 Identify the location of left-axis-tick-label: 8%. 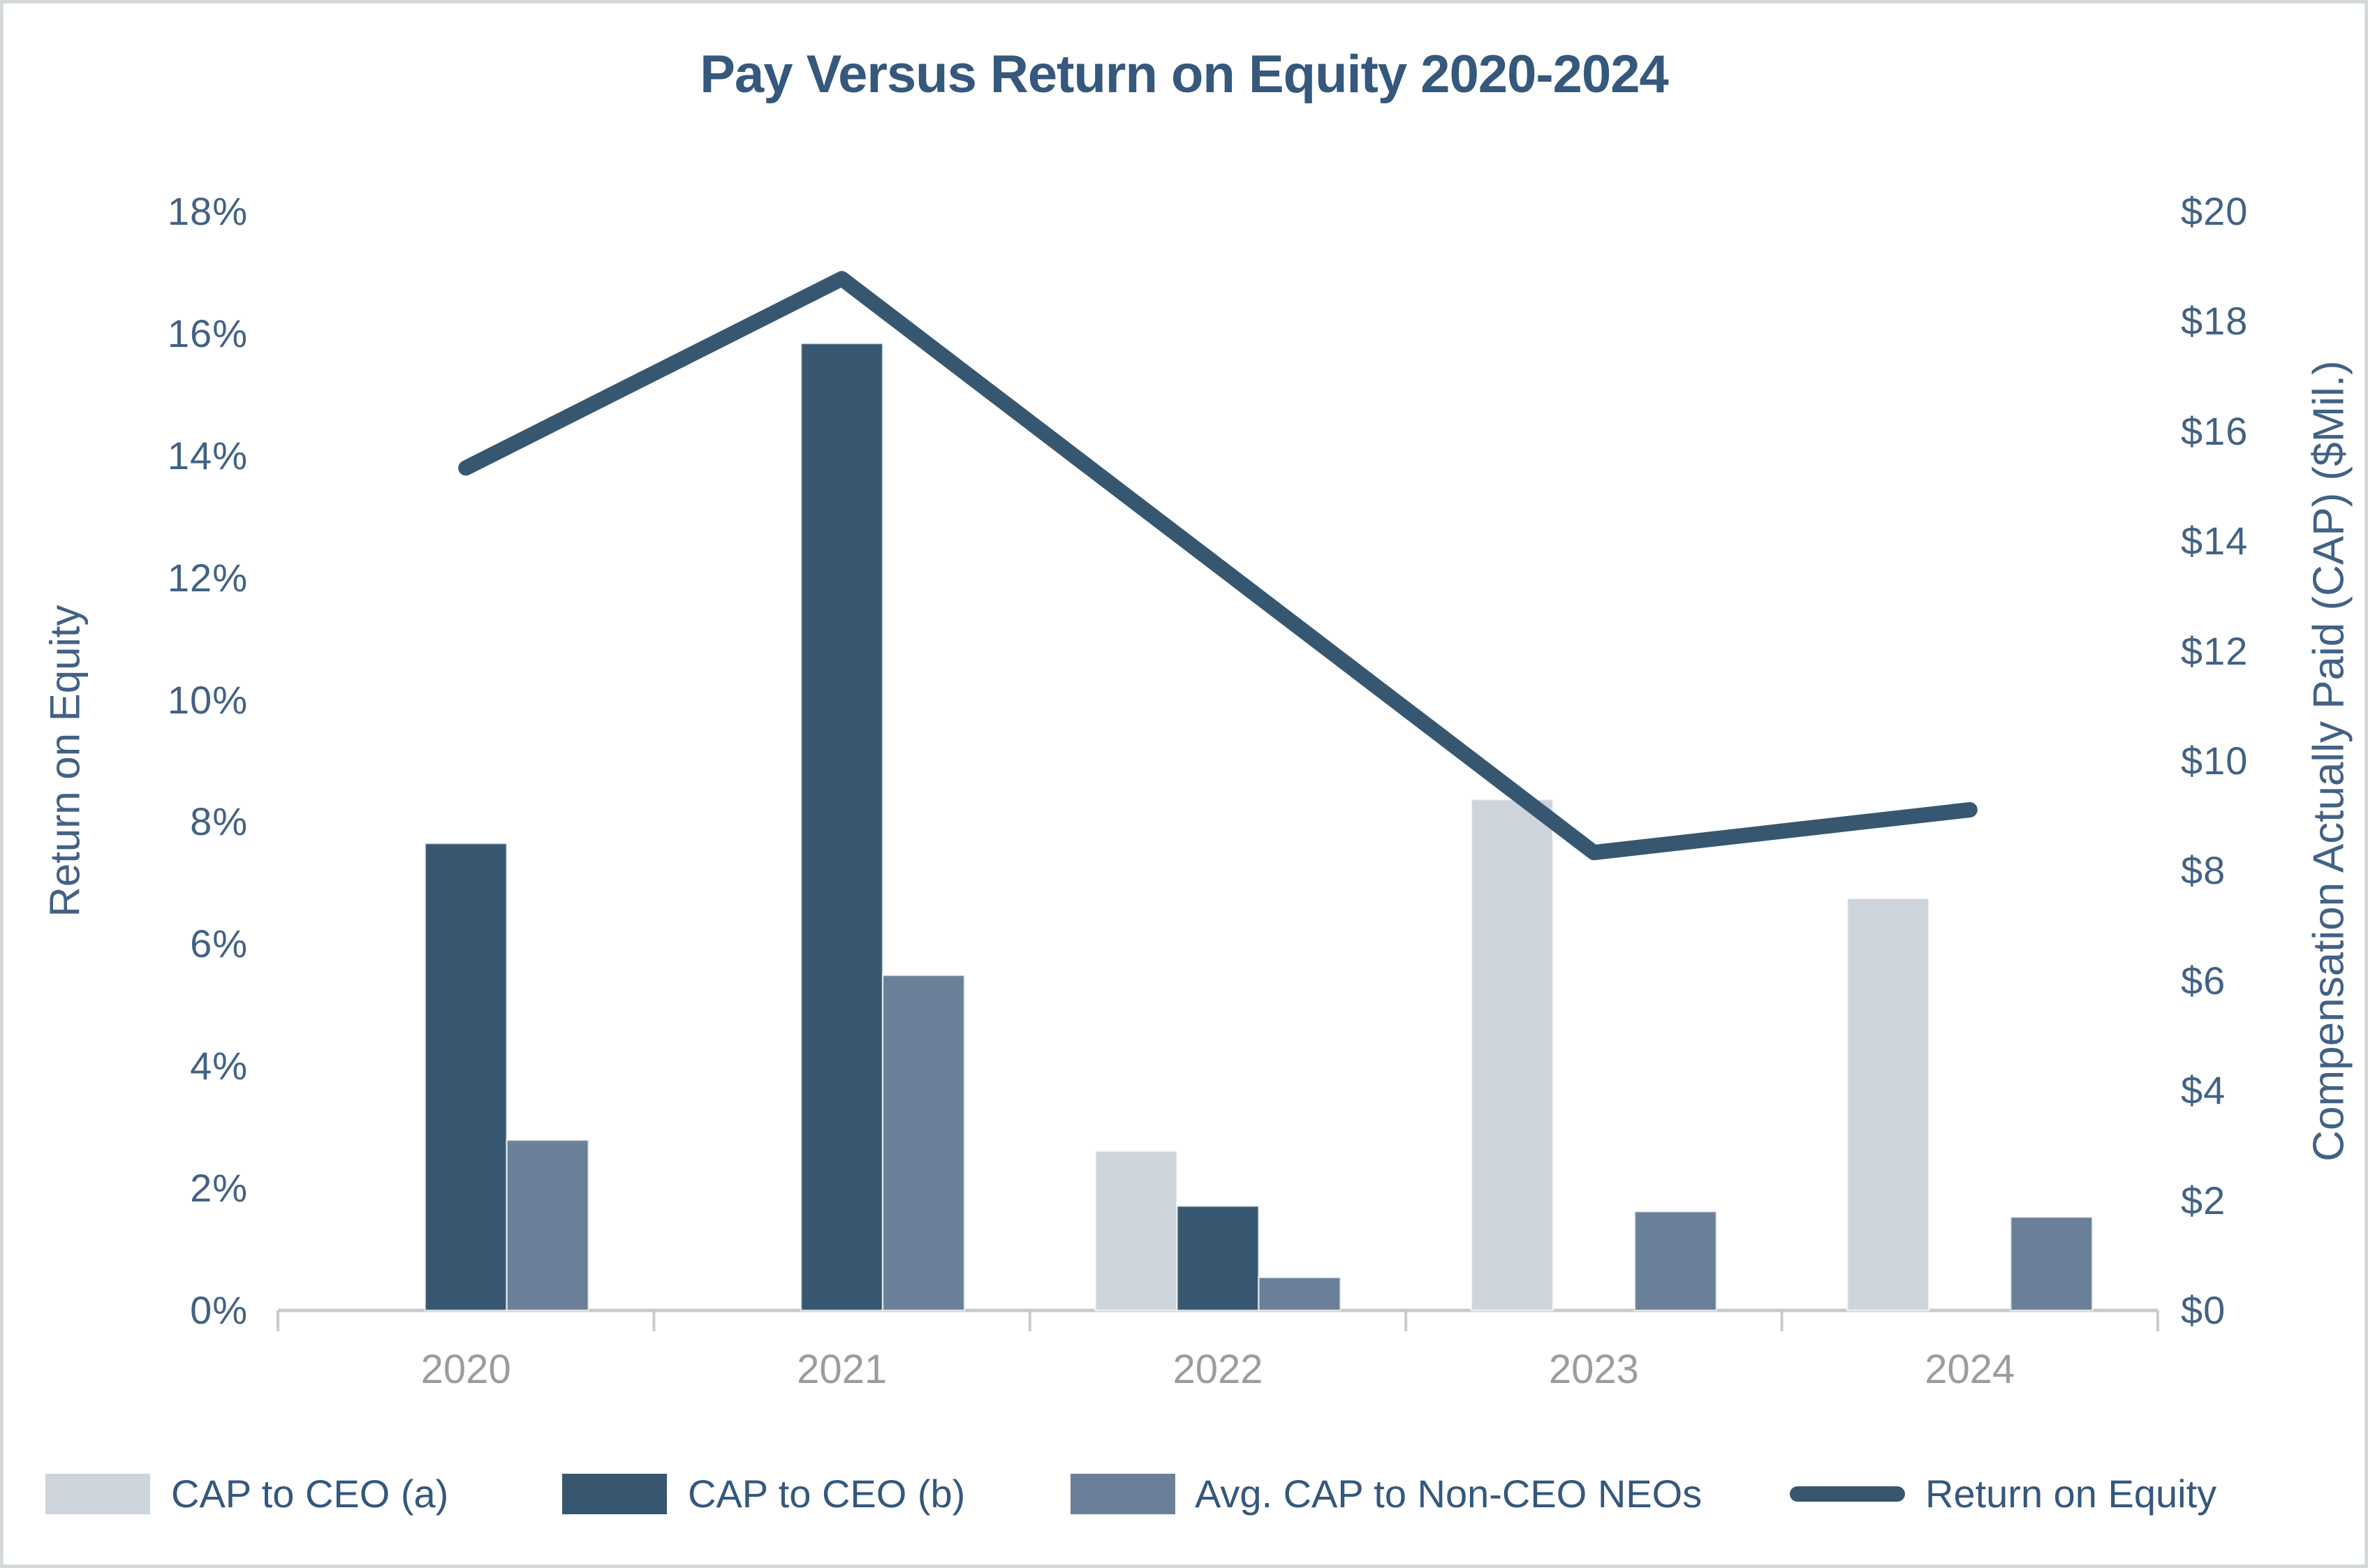
(219, 821).